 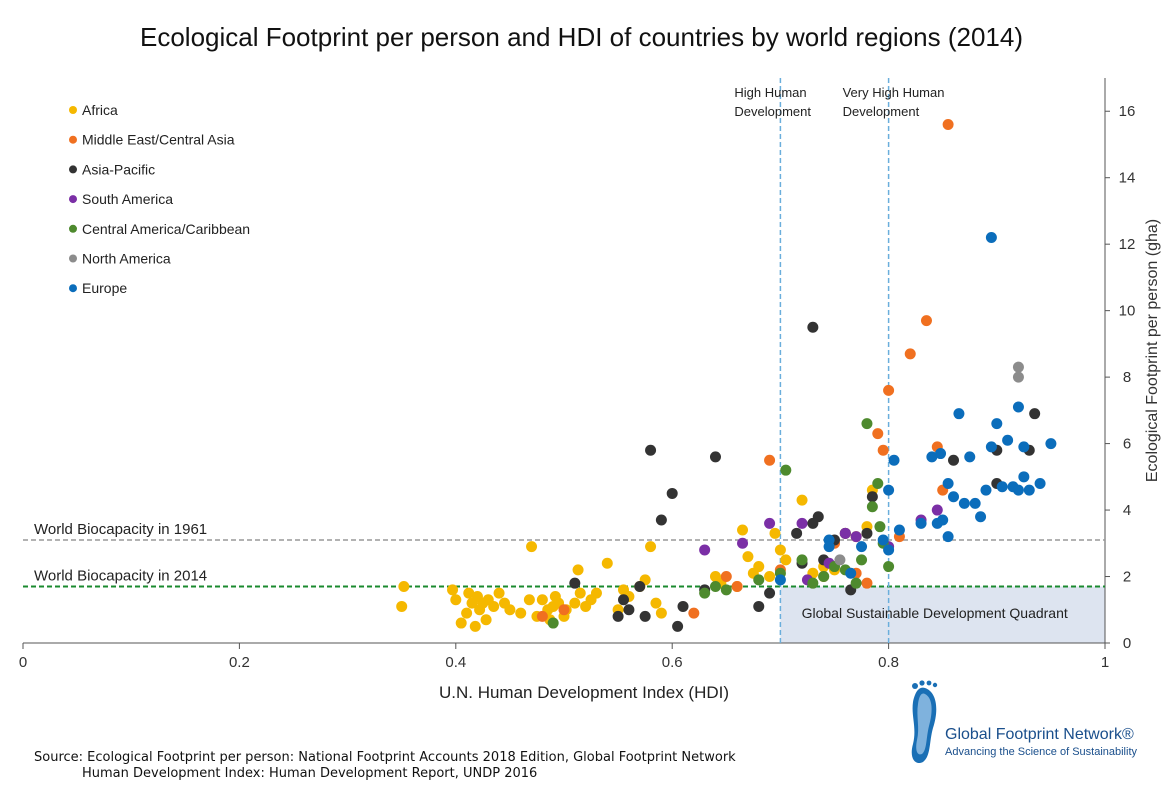 What do you see at coordinates (1127, 311) in the screenshot?
I see `y-tick-label: 10` at bounding box center [1127, 311].